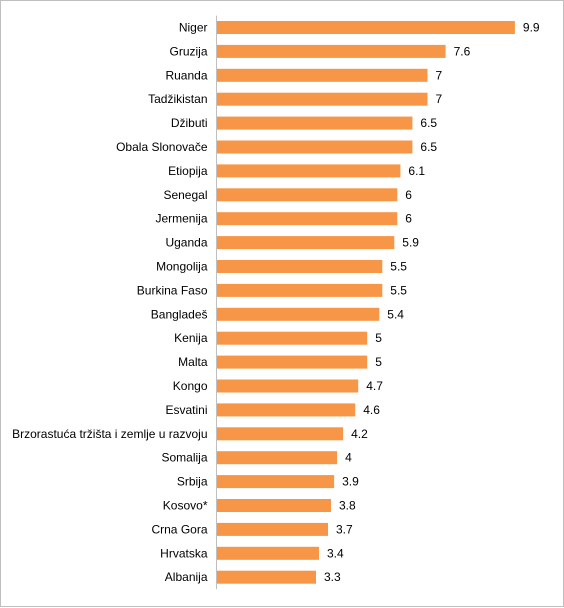 The image size is (564, 608). I want to click on value-label: 3.7, so click(344, 529).